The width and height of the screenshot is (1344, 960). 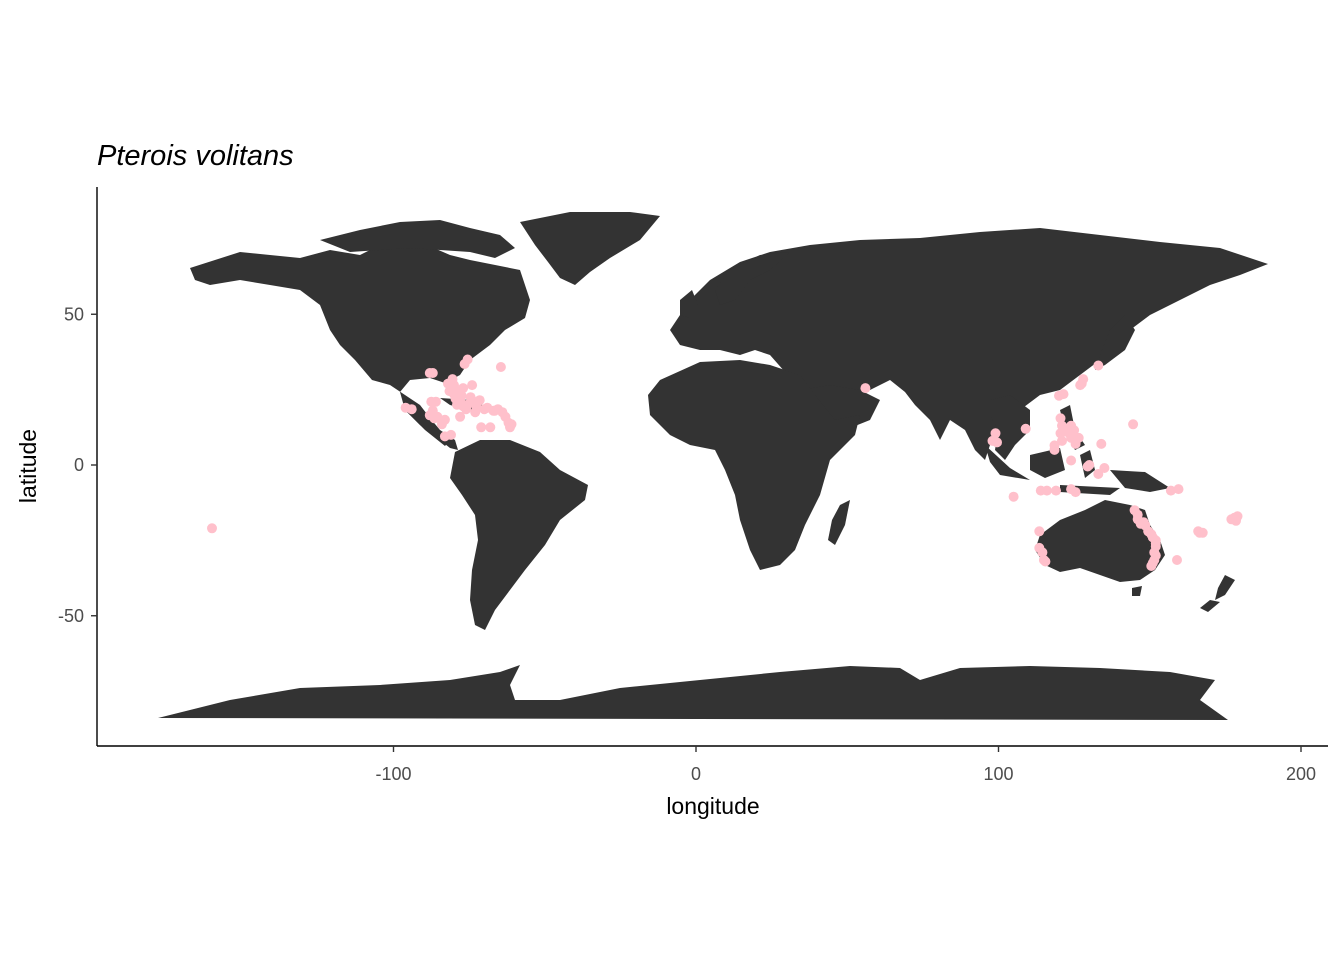 What do you see at coordinates (590, 248) in the screenshot?
I see `land-greenland` at bounding box center [590, 248].